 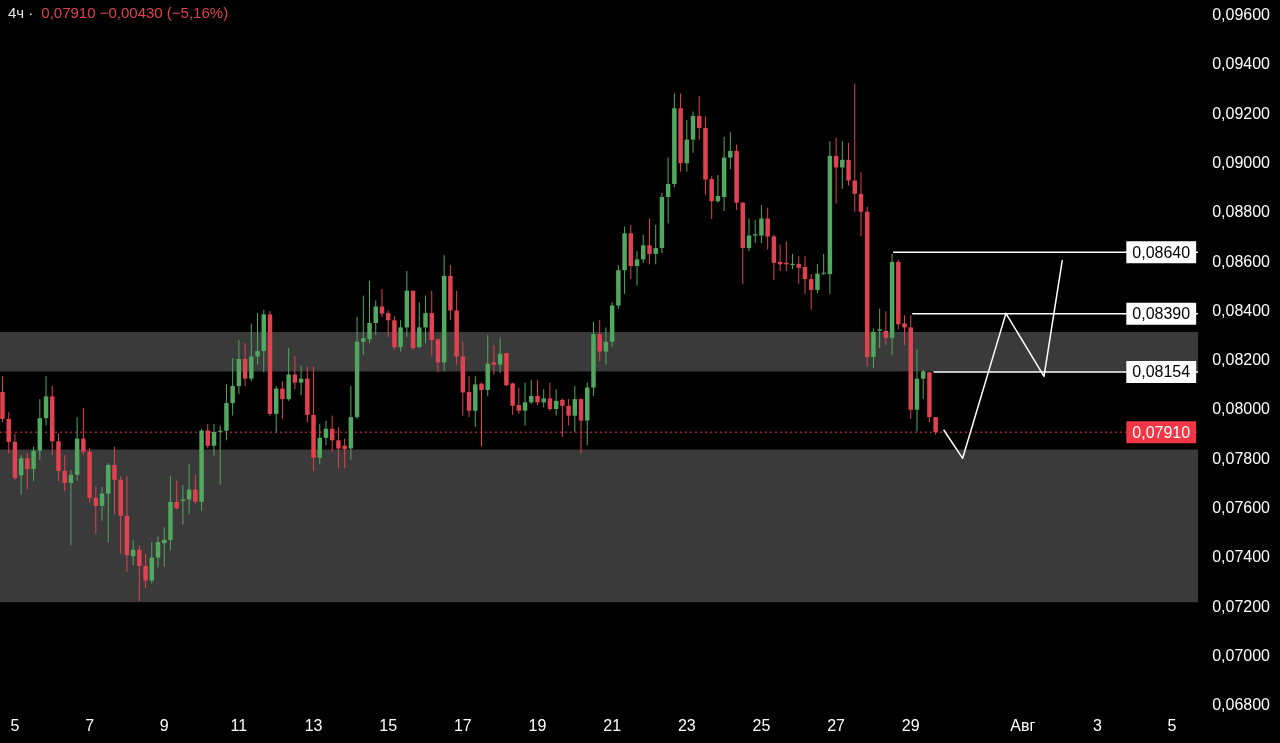 What do you see at coordinates (910, 725) in the screenshot?
I see `x-tick-label: 29` at bounding box center [910, 725].